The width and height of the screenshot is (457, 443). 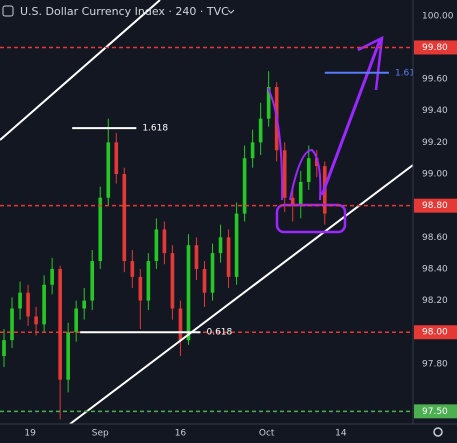 What do you see at coordinates (435, 364) in the screenshot?
I see `y-tick-label: 97.80` at bounding box center [435, 364].